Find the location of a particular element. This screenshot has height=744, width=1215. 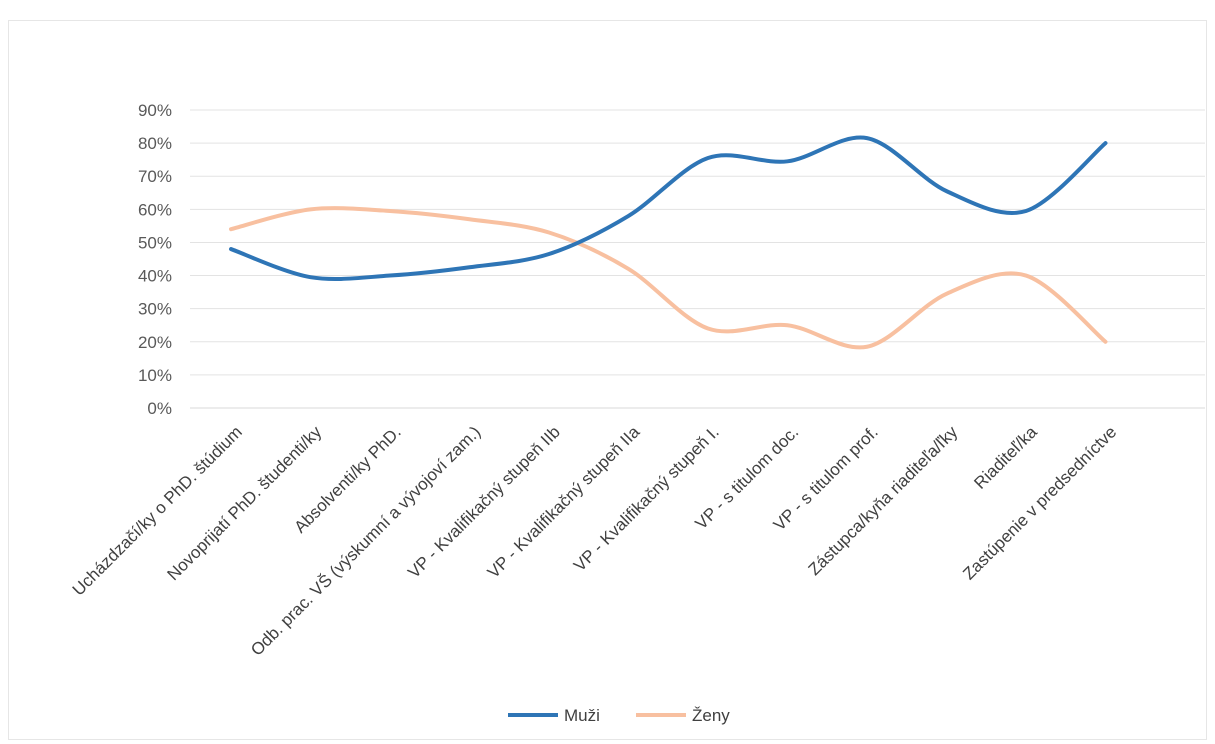

x-category-label: Riaditeľ/ka is located at coordinates (1005, 457).